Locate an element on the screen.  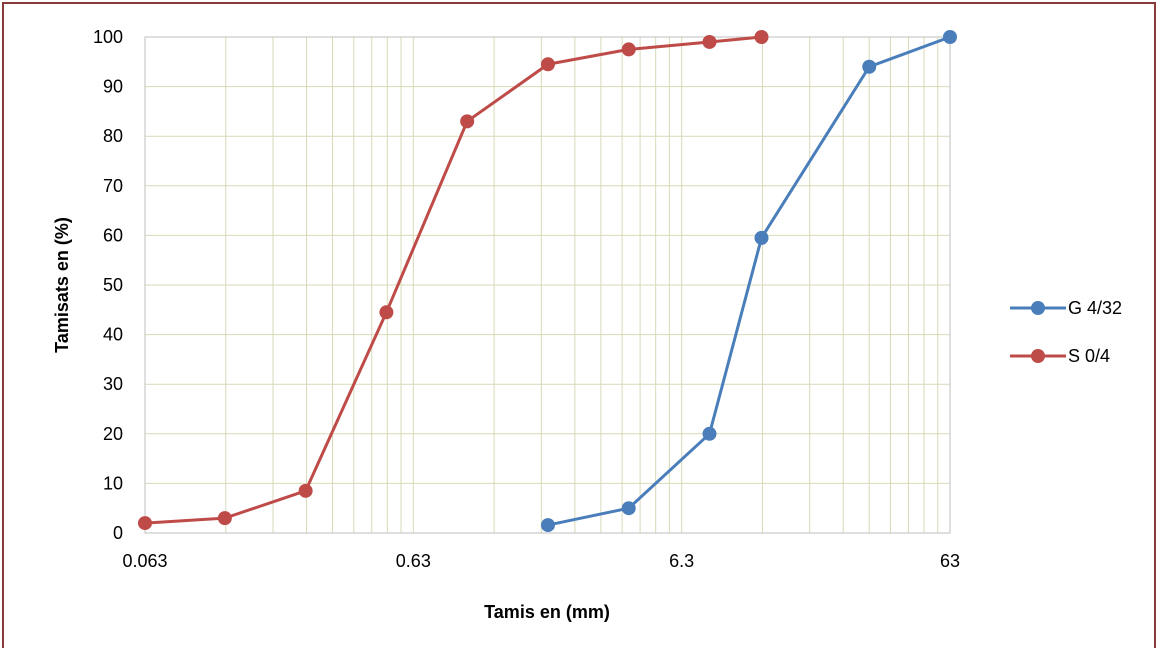
y-ticks: 0 10 20 30 40 50 60 70 80 90 100 is located at coordinates (108, 285).